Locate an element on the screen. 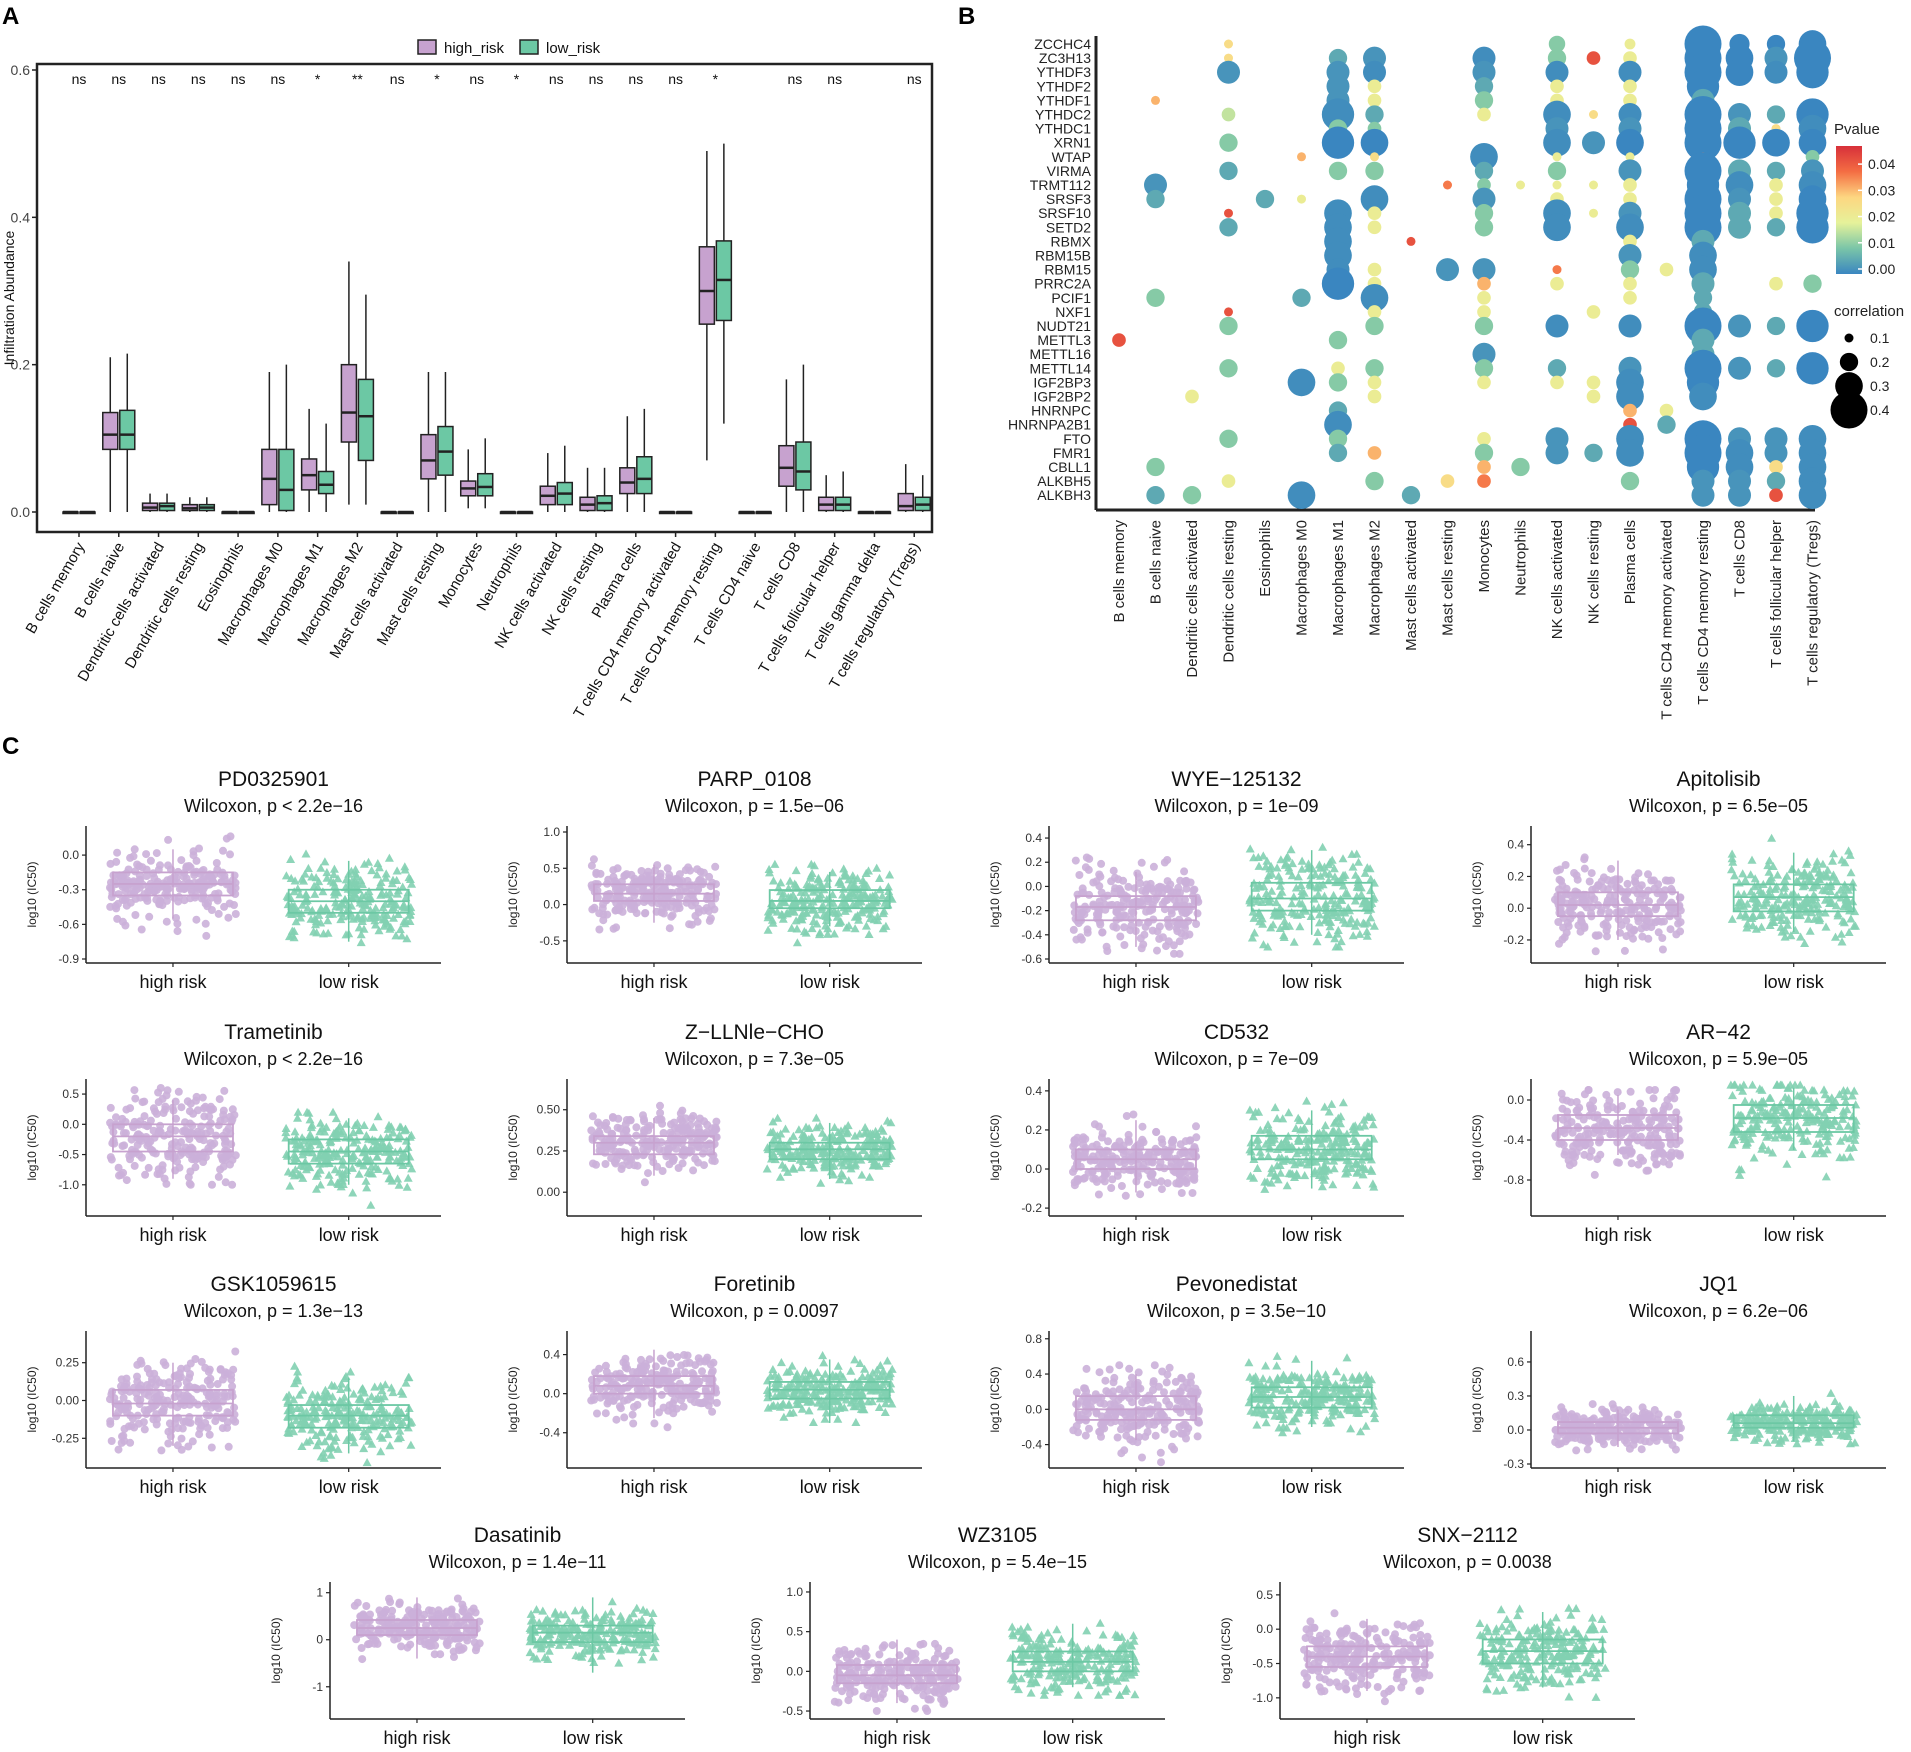  dot-nxf1-nk-cells-resting is located at coordinates (1593, 312).